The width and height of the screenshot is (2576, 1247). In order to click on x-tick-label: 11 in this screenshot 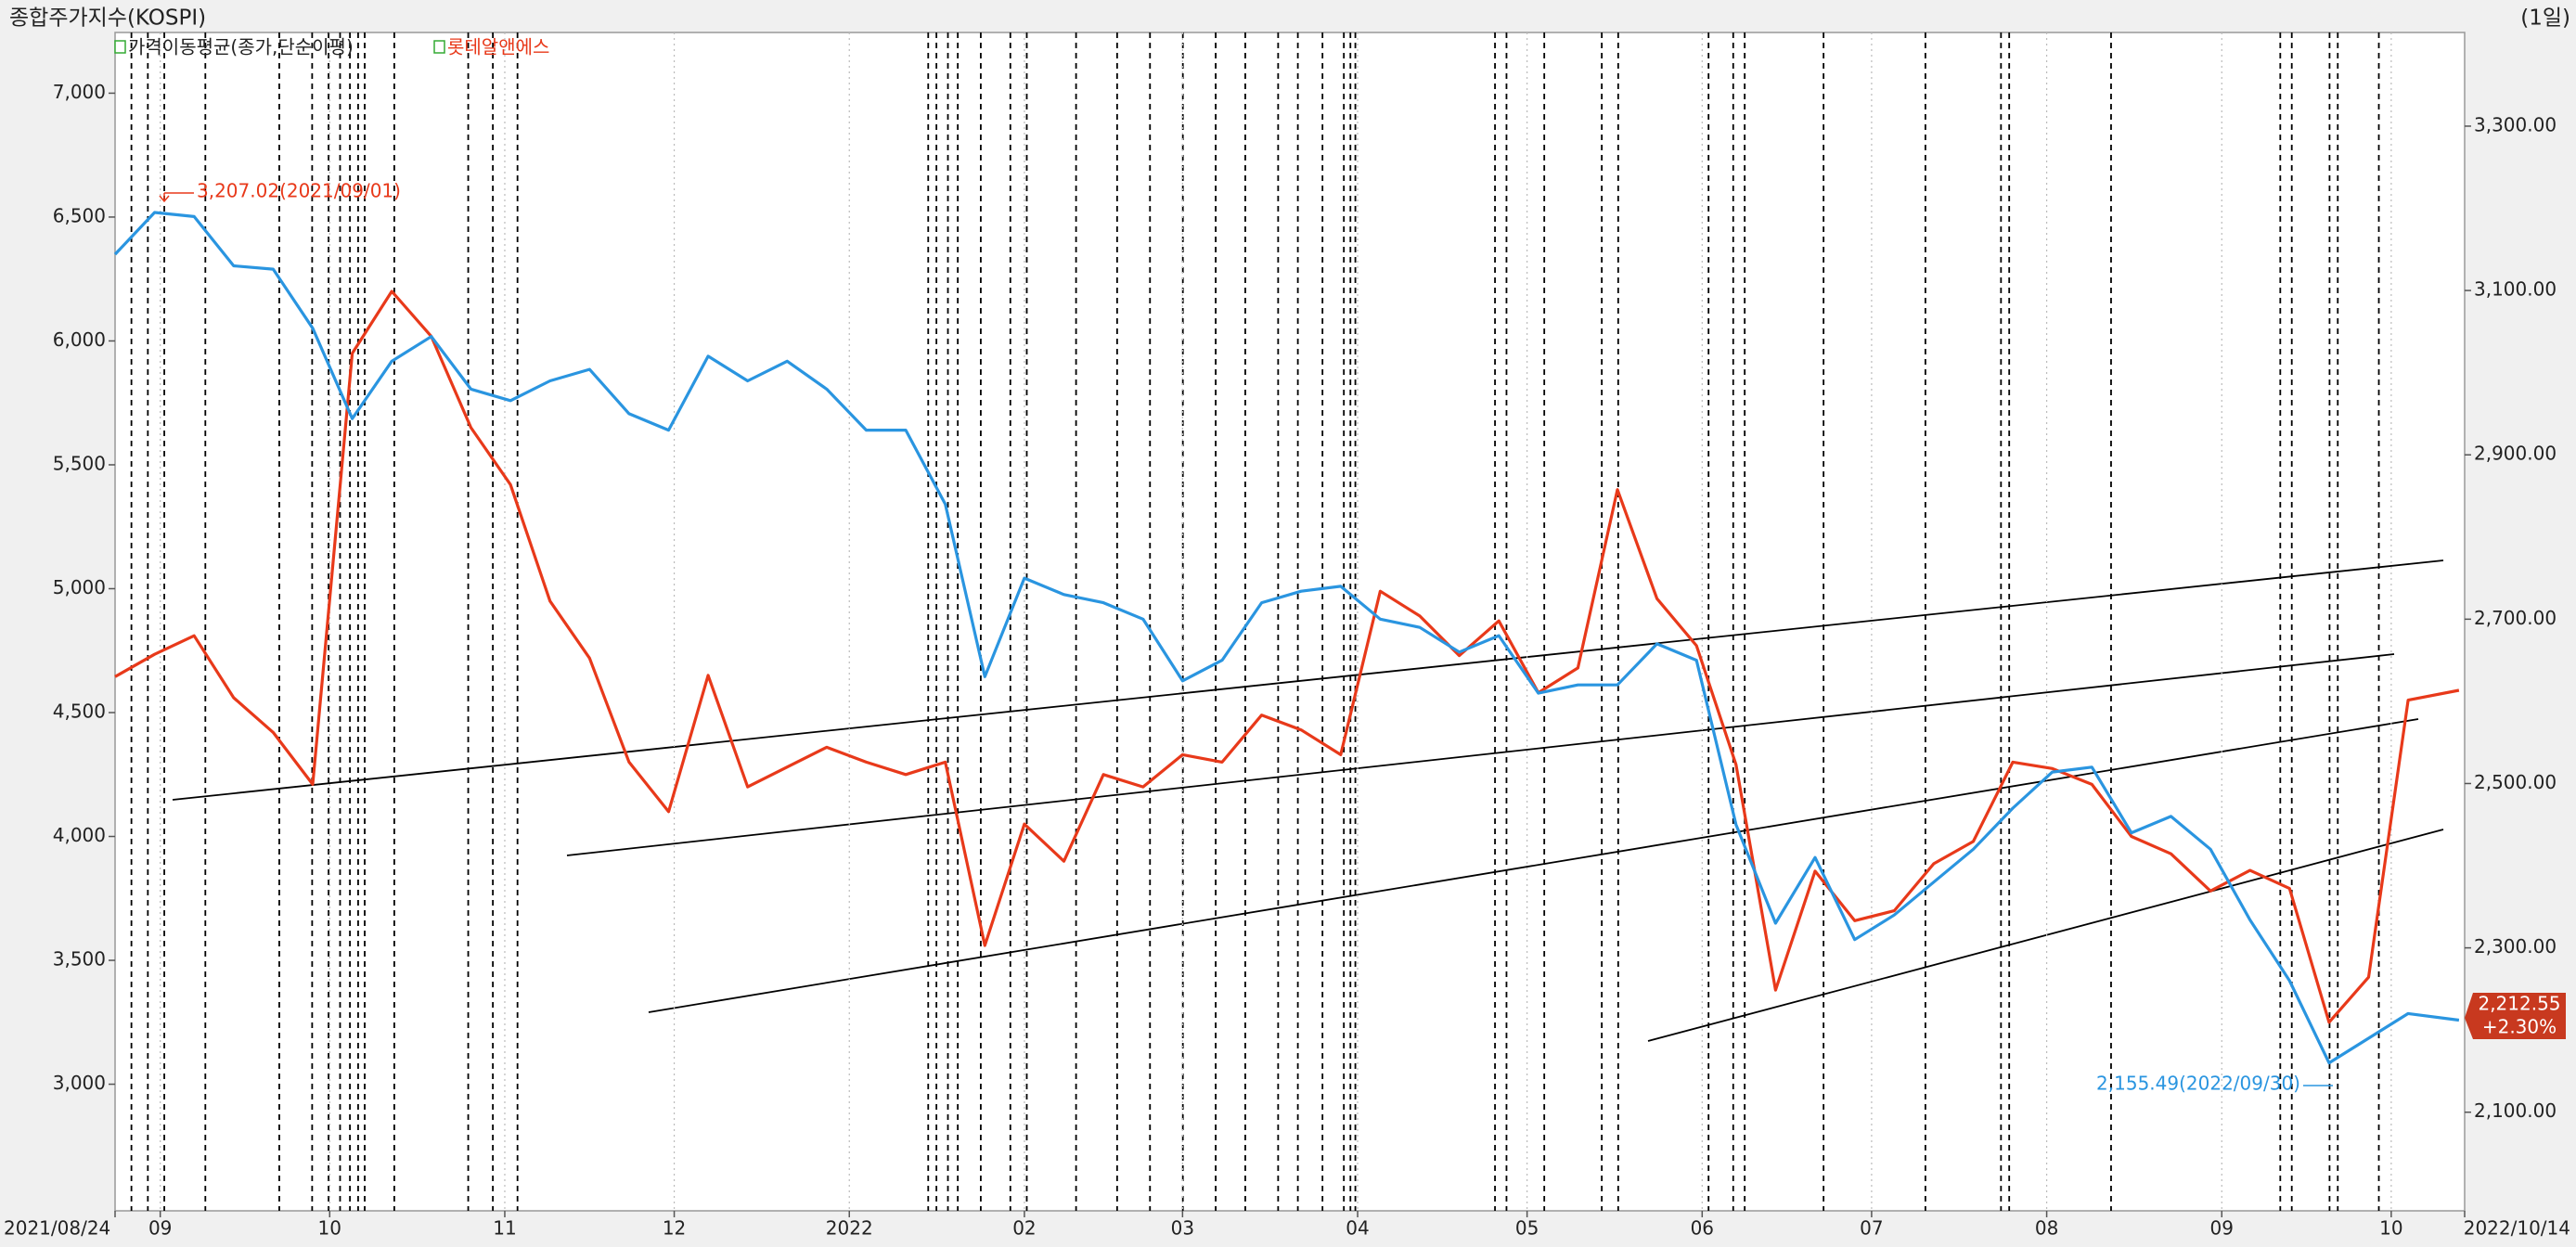, I will do `click(505, 1228)`.